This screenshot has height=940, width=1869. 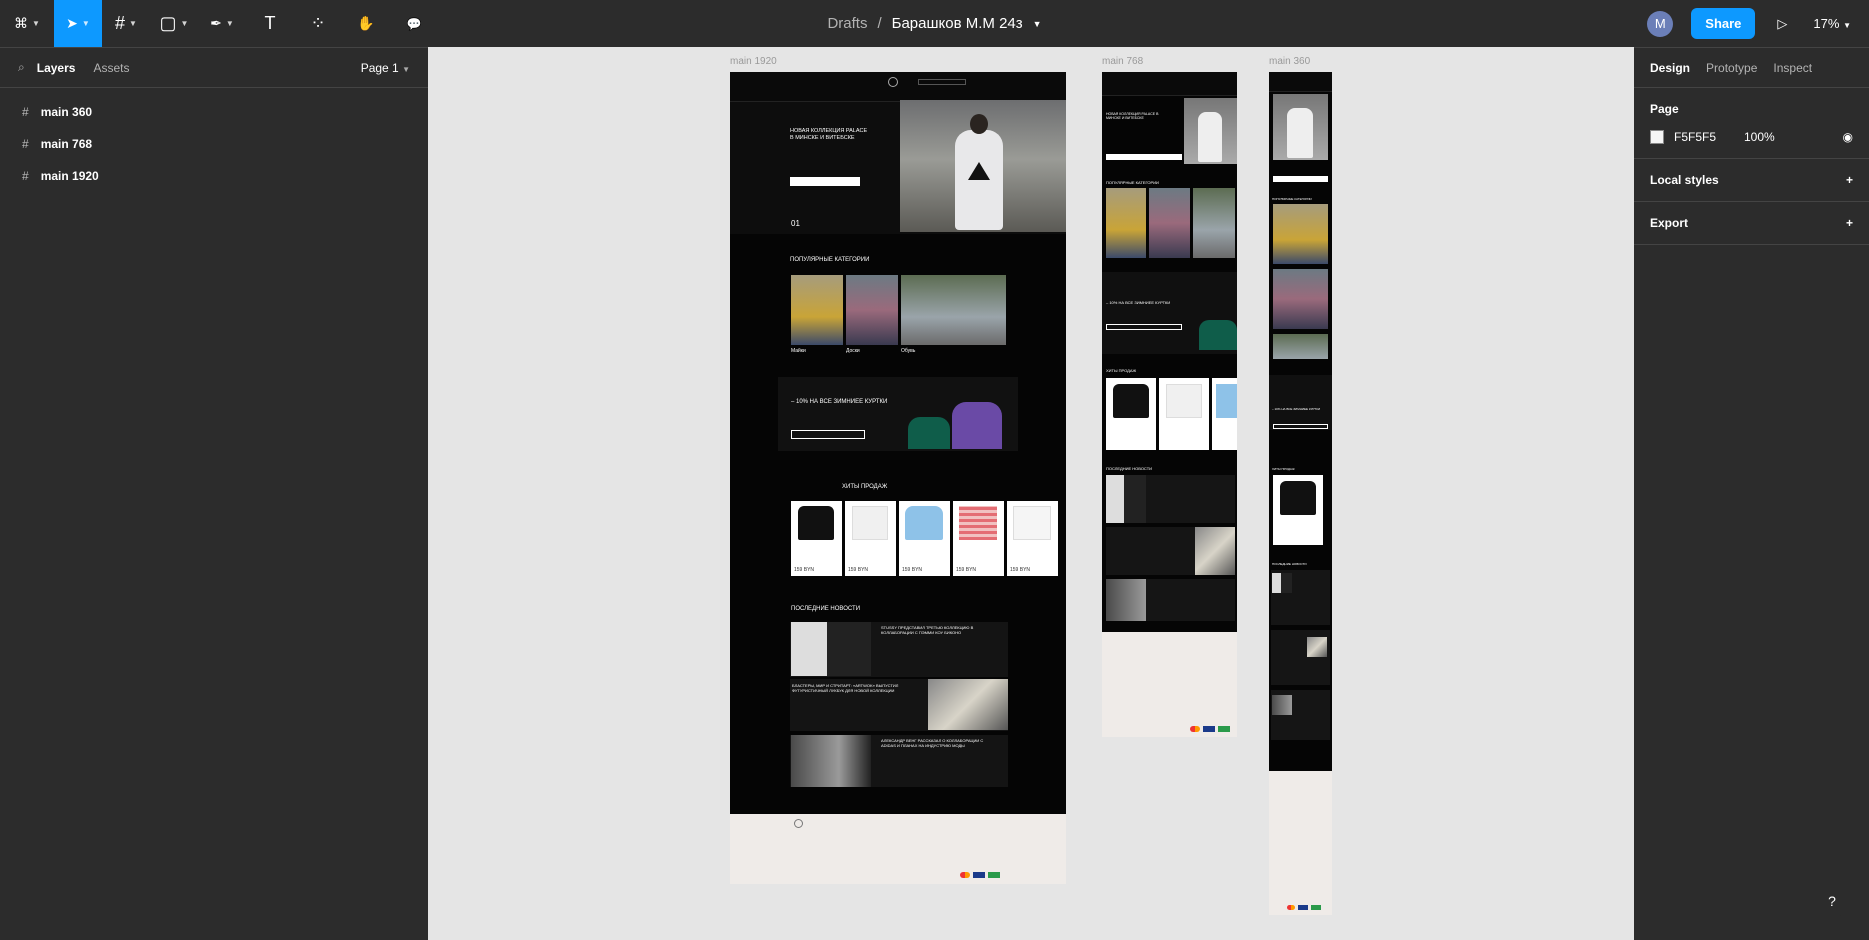 I want to click on page-section: Page F5F5F5 100% ◉, so click(x=1751, y=123).